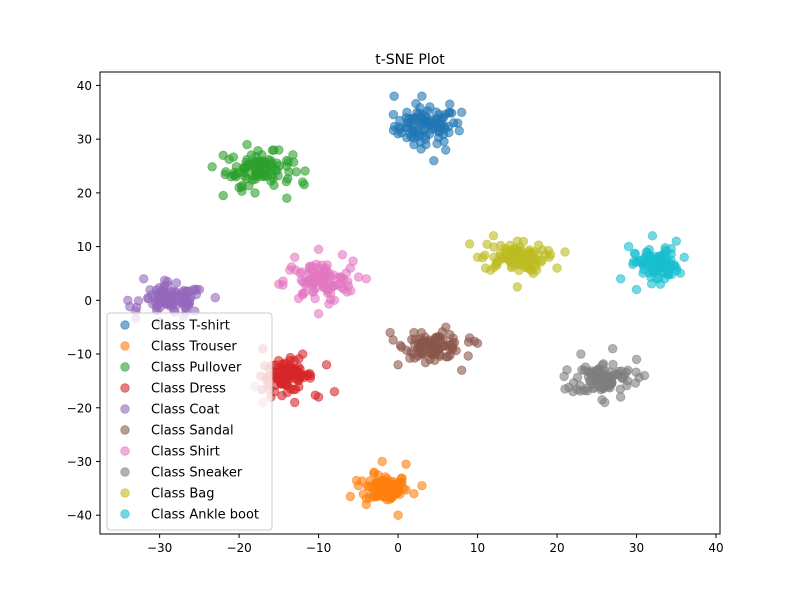  I want to click on series-class-dress, so click(298, 375).